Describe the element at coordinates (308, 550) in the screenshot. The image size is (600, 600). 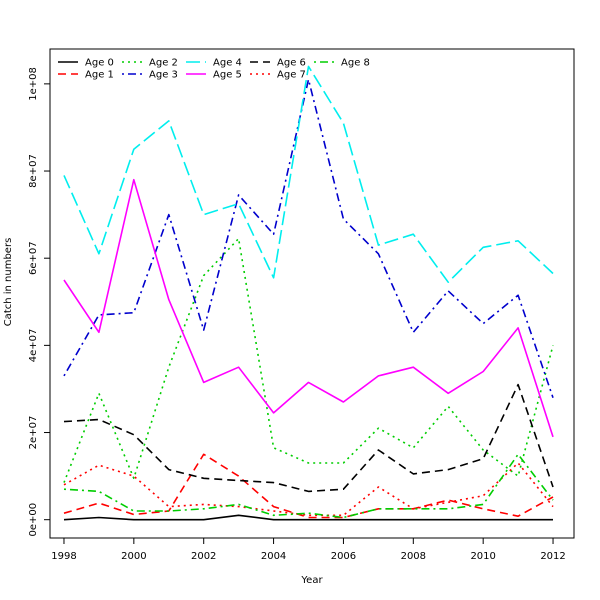
I see `x-axis: 1998 2000 2002 2004 2006 2008 2010 2012` at that location.